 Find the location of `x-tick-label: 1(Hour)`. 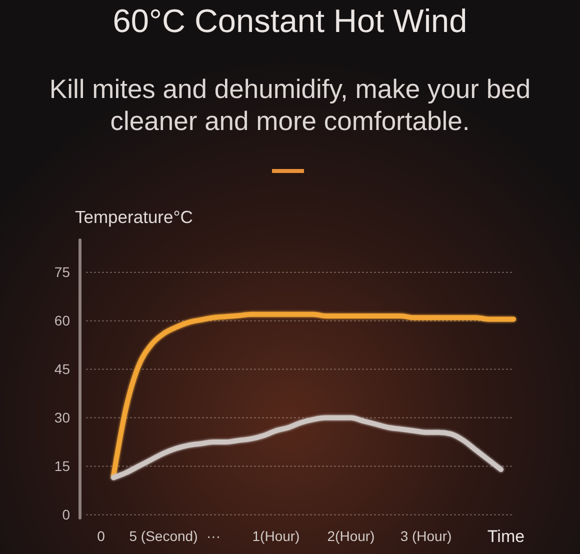

x-tick-label: 1(Hour) is located at coordinates (276, 536).